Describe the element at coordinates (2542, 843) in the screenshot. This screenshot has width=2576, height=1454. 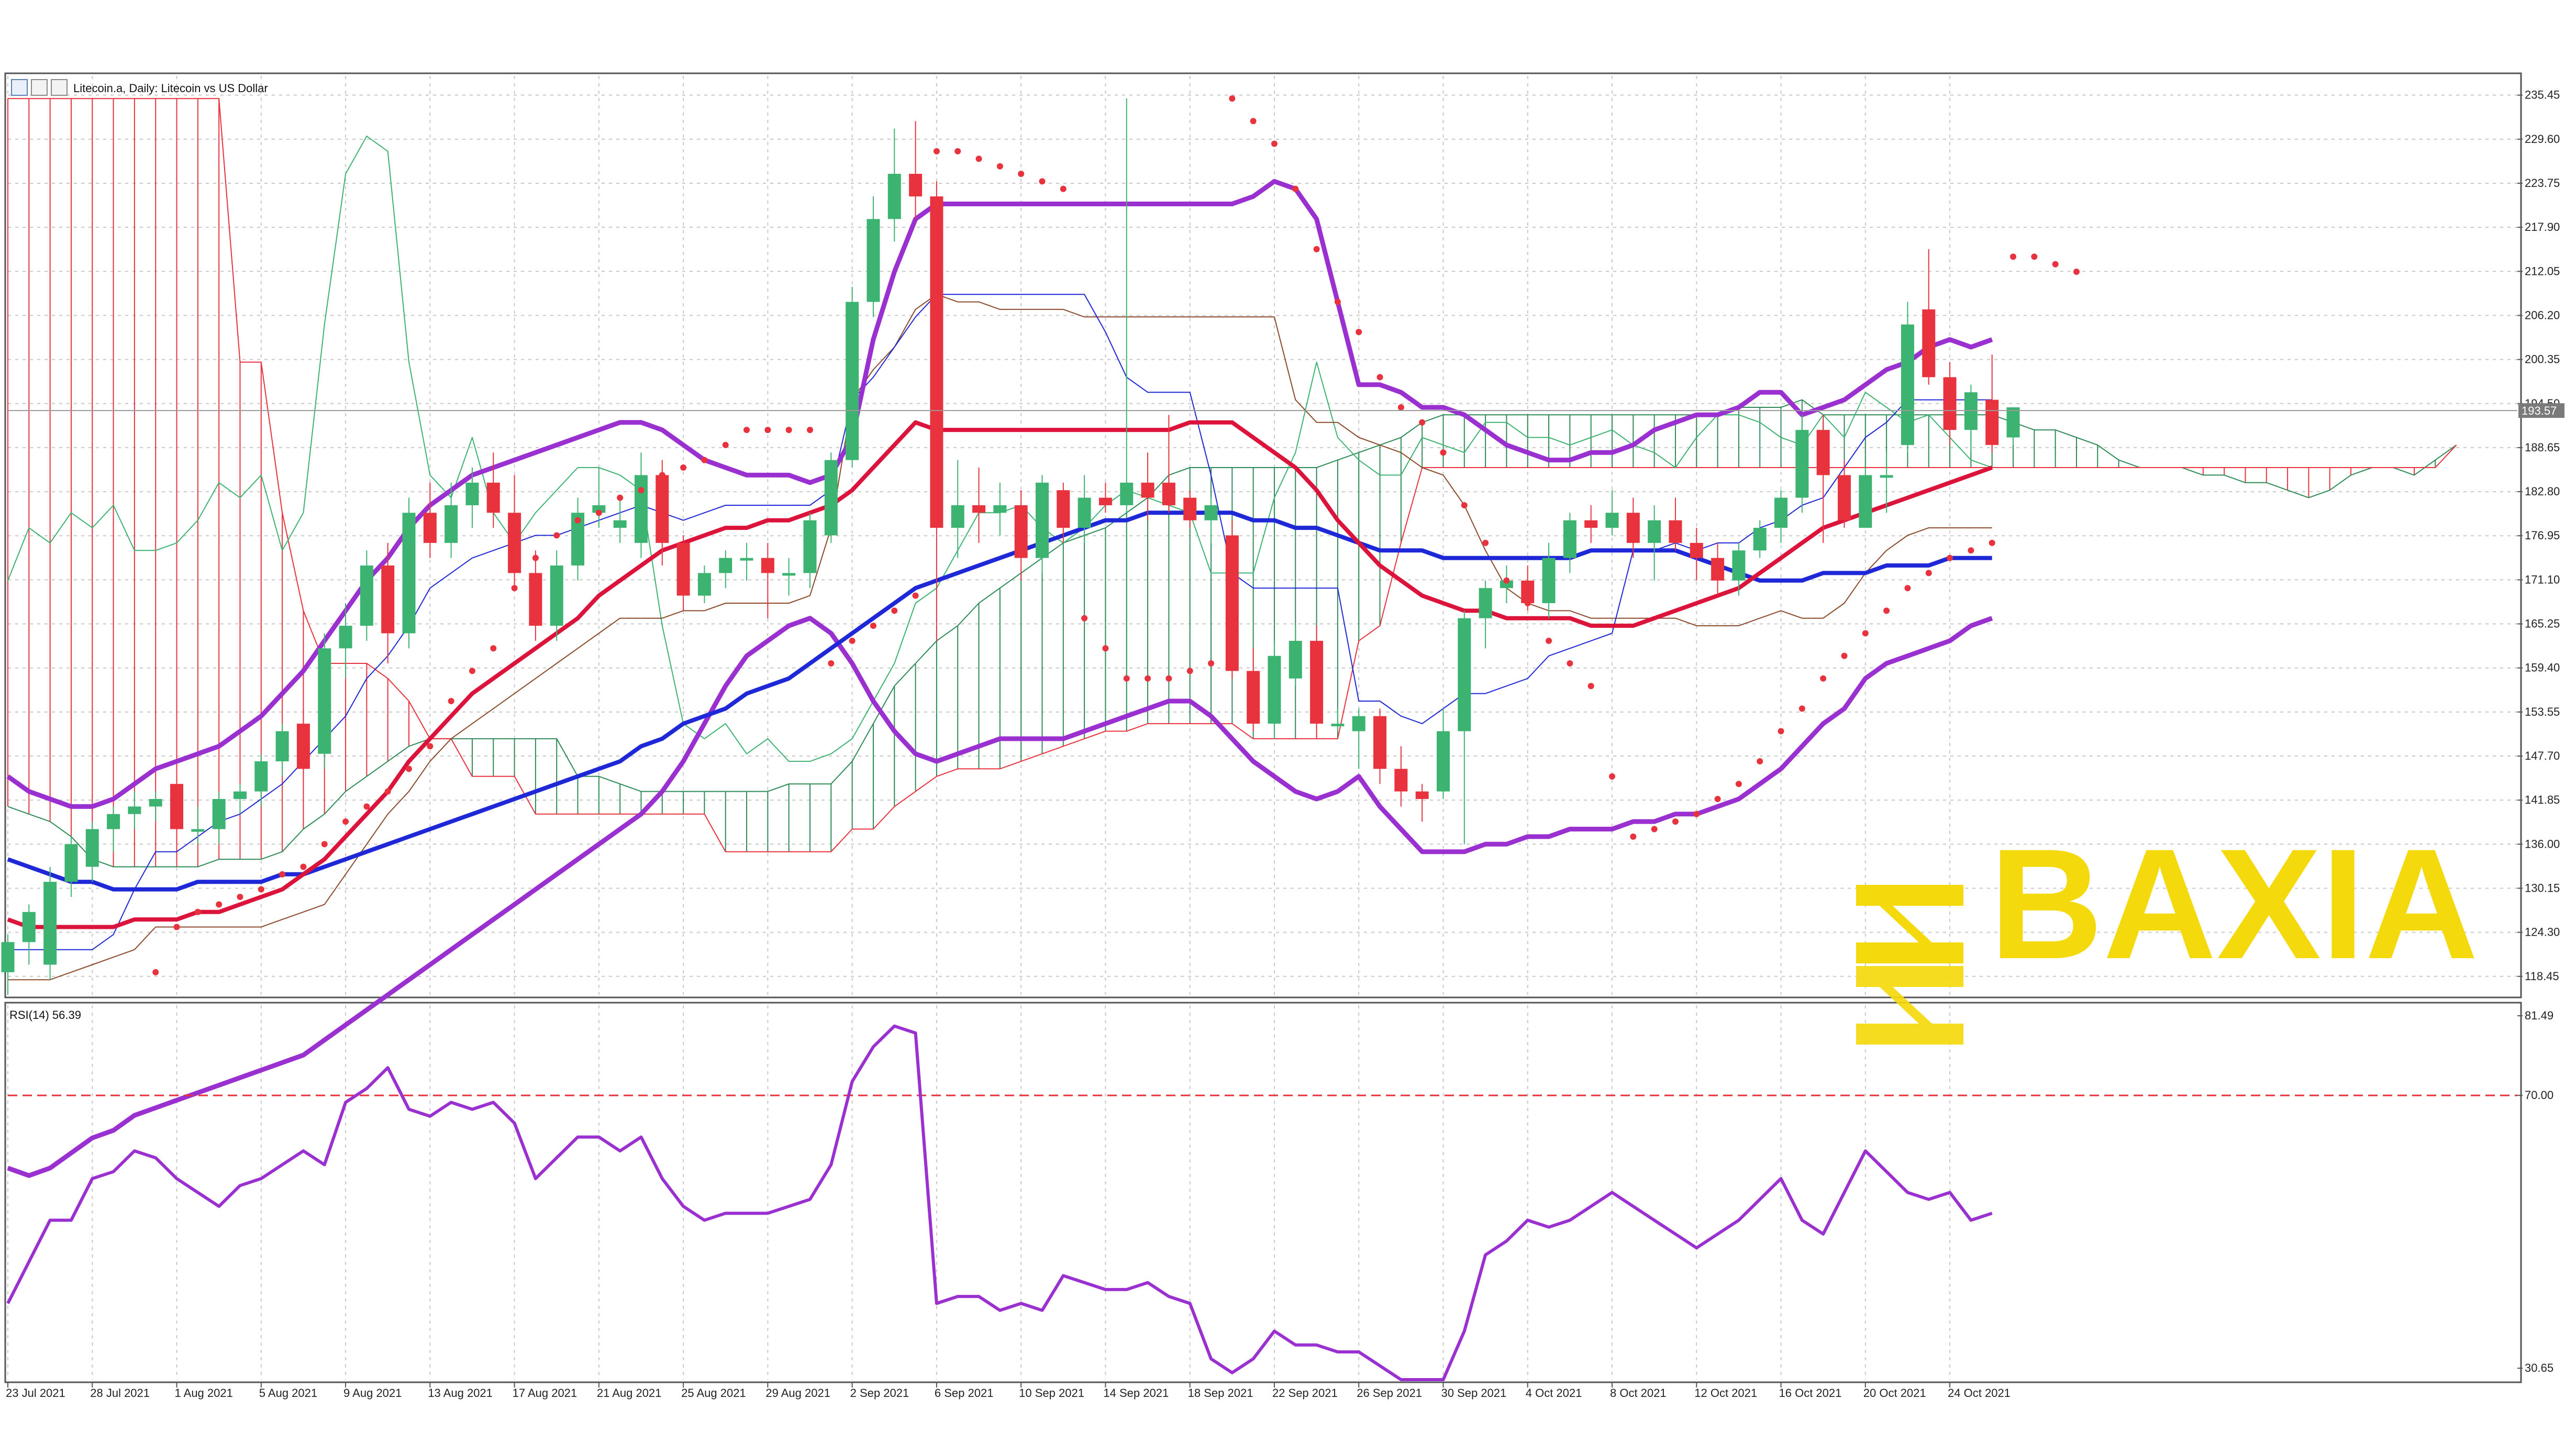
I see `price-tick-label: 136.00` at that location.